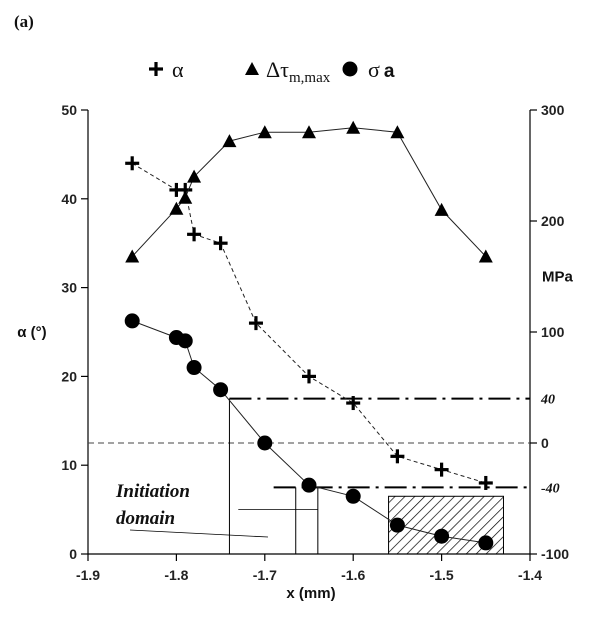  Describe the element at coordinates (69, 465) in the screenshot. I see `y-tick-label: 10` at that location.